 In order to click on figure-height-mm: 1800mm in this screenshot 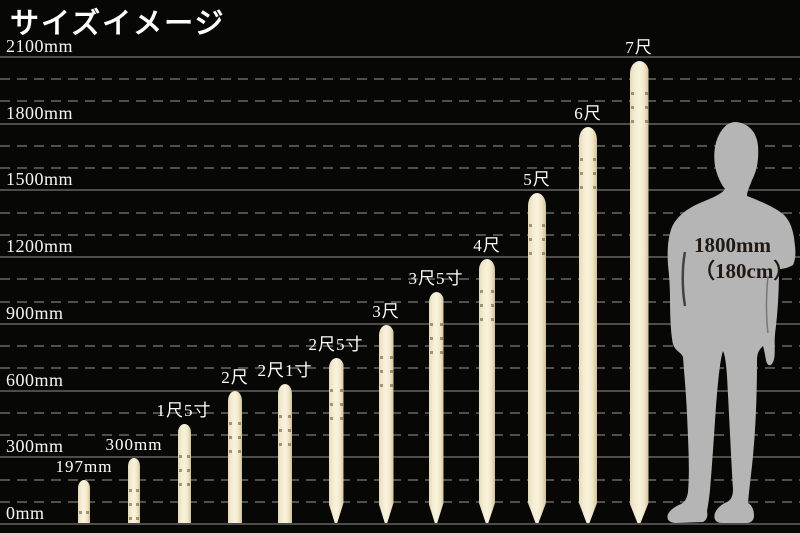, I will do `click(732, 245)`.